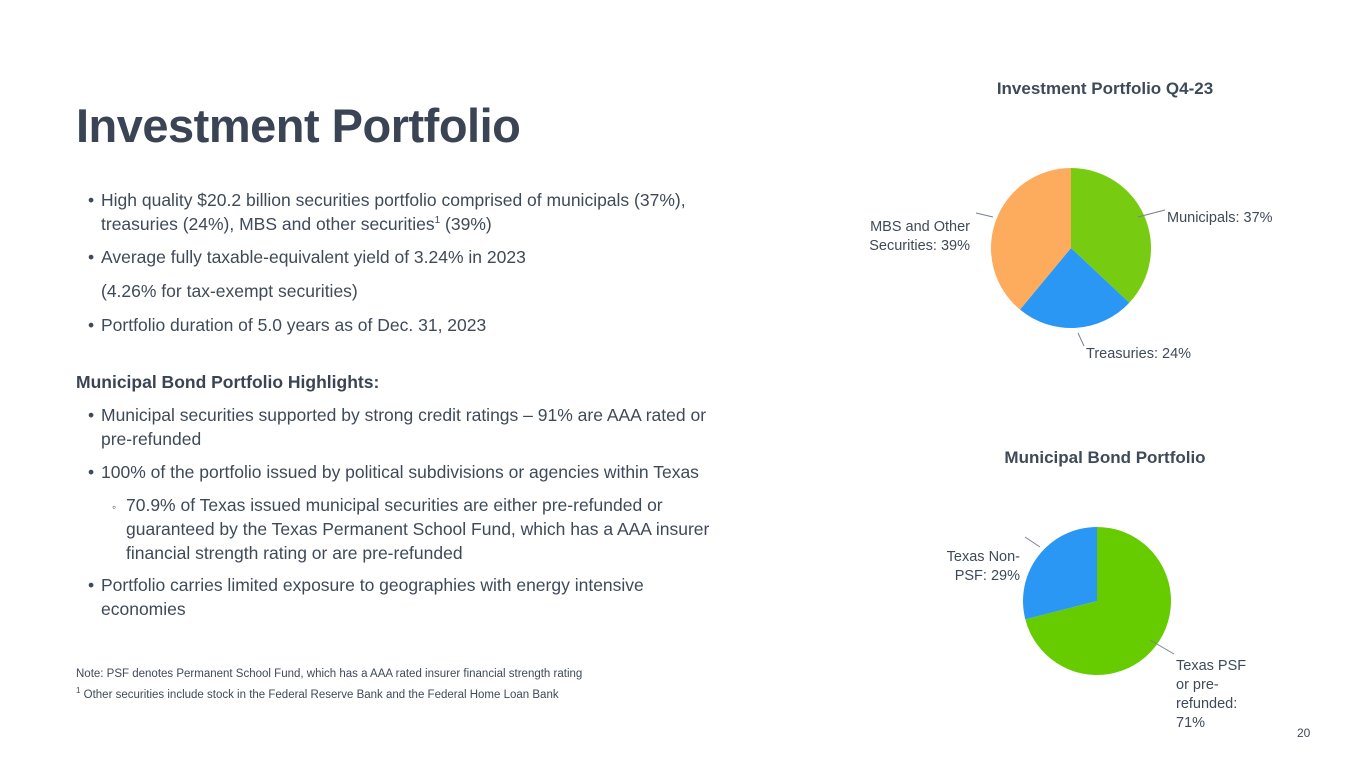 Image resolution: width=1365 pixels, height=768 pixels. I want to click on page-title: Investment Portfolio, so click(298, 125).